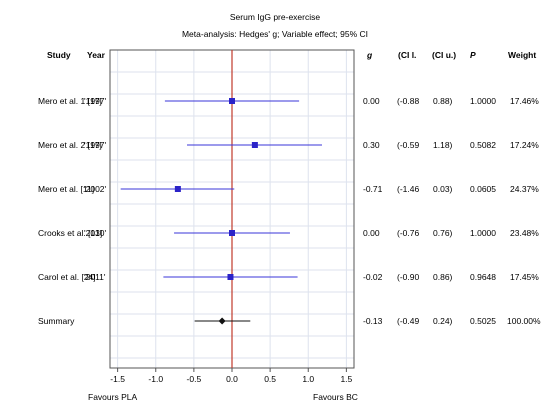 This screenshot has height=414, width=550. Describe the element at coordinates (95, 233) in the screenshot. I see `year-label: '2010'` at that location.